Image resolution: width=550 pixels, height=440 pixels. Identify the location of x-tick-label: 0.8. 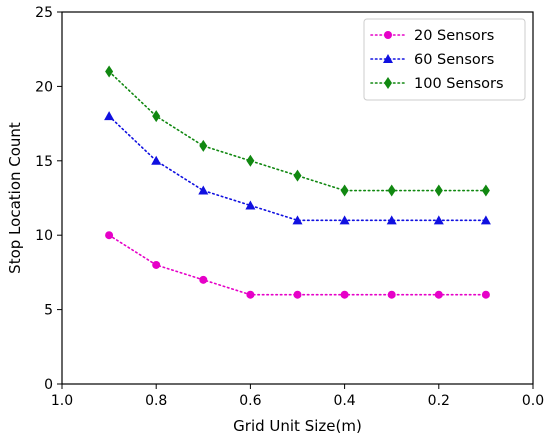
(156, 401).